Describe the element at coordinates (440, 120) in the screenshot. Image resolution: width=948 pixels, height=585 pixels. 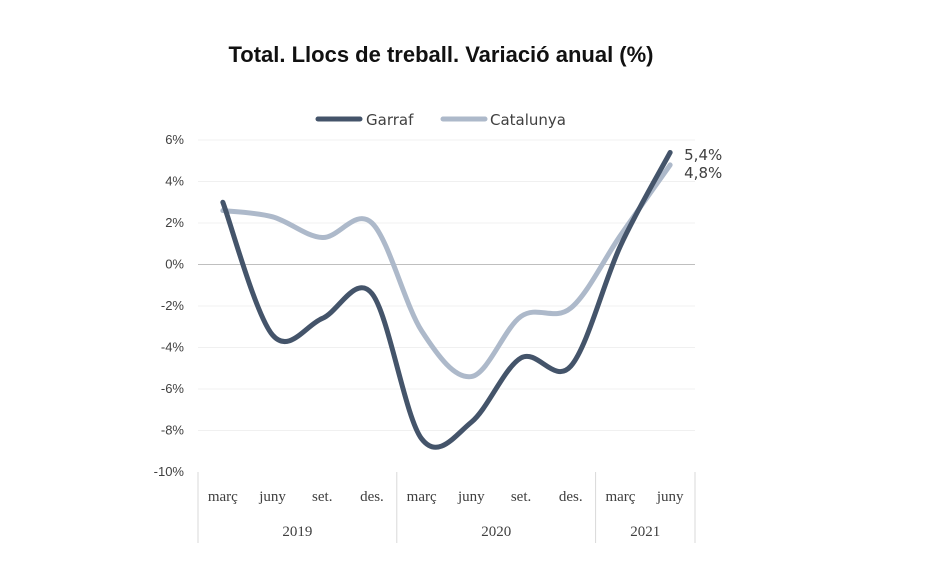
I see `legend: Garraf Catalunya` at that location.